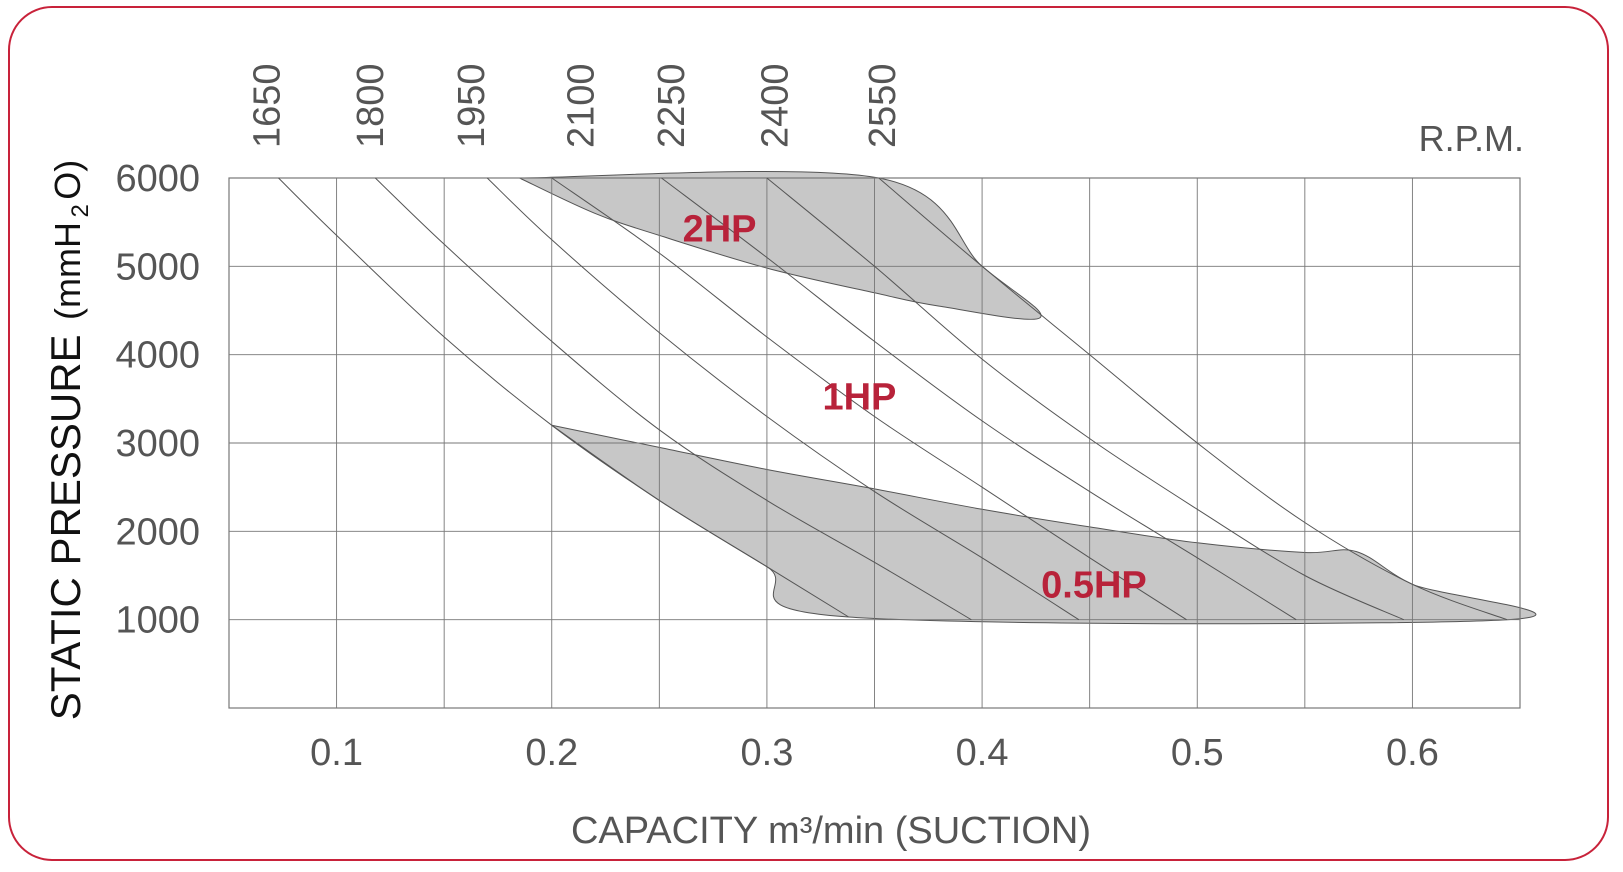  What do you see at coordinates (883, 105) in the screenshot?
I see `rpm-label: 2550` at bounding box center [883, 105].